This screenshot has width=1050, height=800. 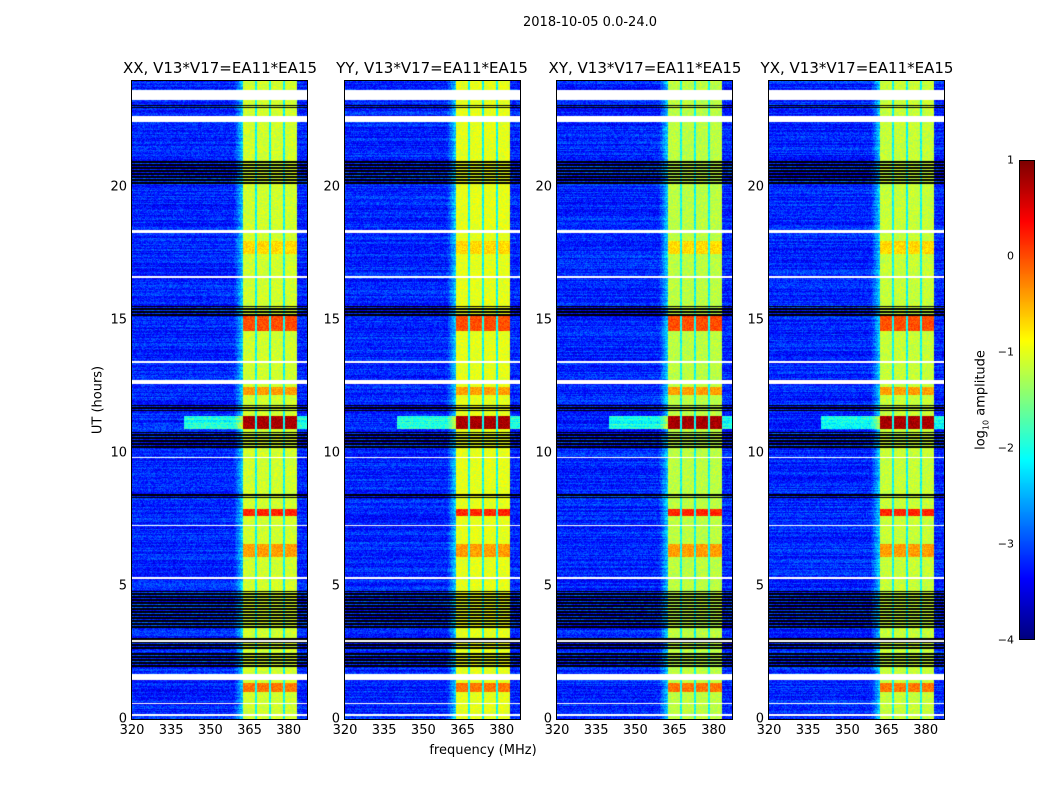 What do you see at coordinates (1005, 448) in the screenshot?
I see `colorbar-tick-label: −2` at bounding box center [1005, 448].